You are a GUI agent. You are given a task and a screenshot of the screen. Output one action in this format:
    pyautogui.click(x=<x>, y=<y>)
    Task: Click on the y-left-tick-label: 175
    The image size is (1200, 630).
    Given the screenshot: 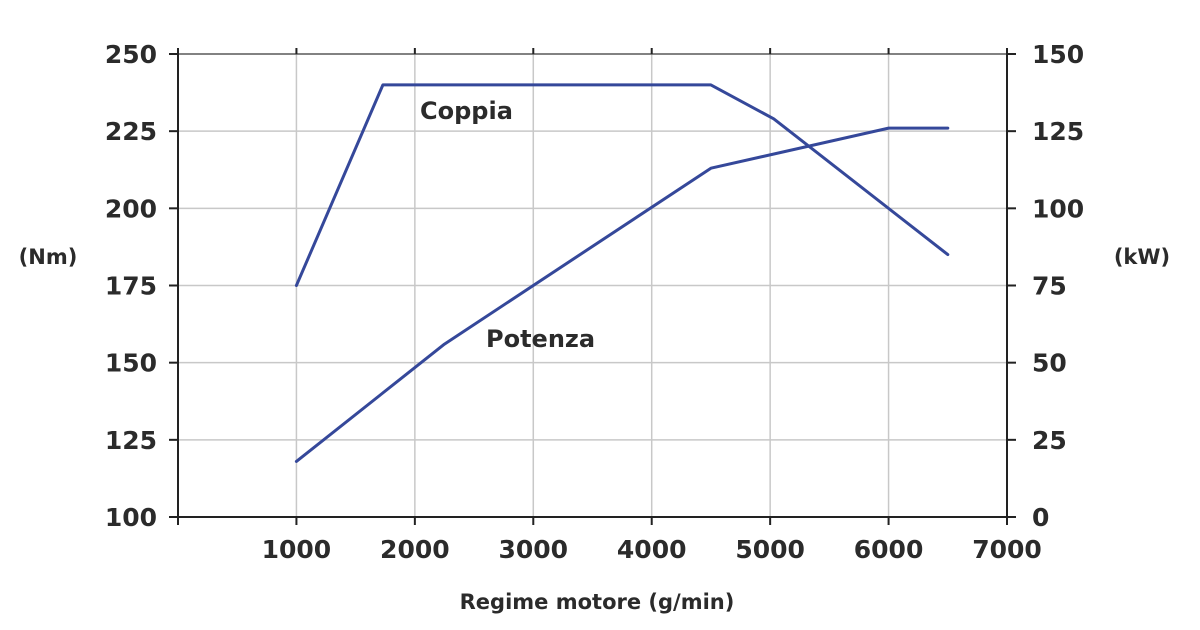 What is the action you would take?
    pyautogui.click(x=131, y=286)
    